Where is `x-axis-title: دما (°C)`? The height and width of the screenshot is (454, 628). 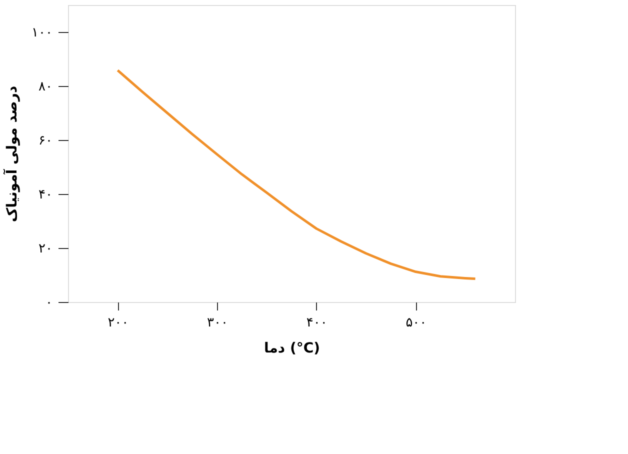 x-axis-title: دما (°C) is located at coordinates (292, 348).